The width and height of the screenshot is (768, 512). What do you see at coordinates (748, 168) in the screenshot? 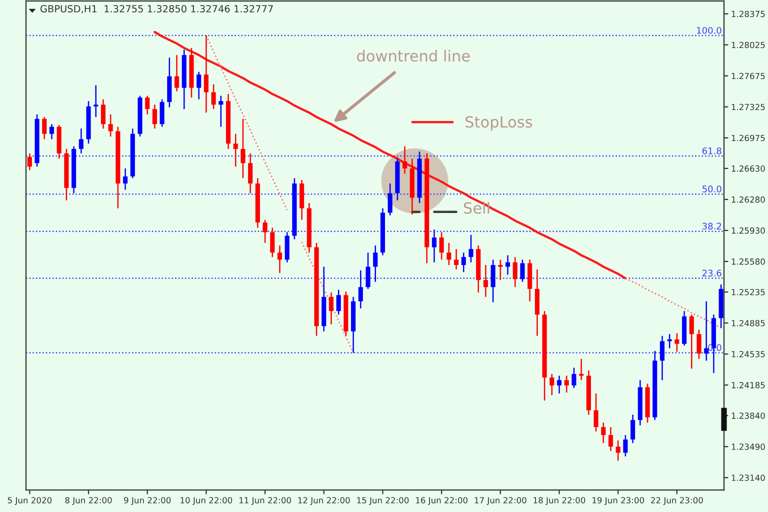
I see `y-tick-label: 1.26630` at bounding box center [748, 168].